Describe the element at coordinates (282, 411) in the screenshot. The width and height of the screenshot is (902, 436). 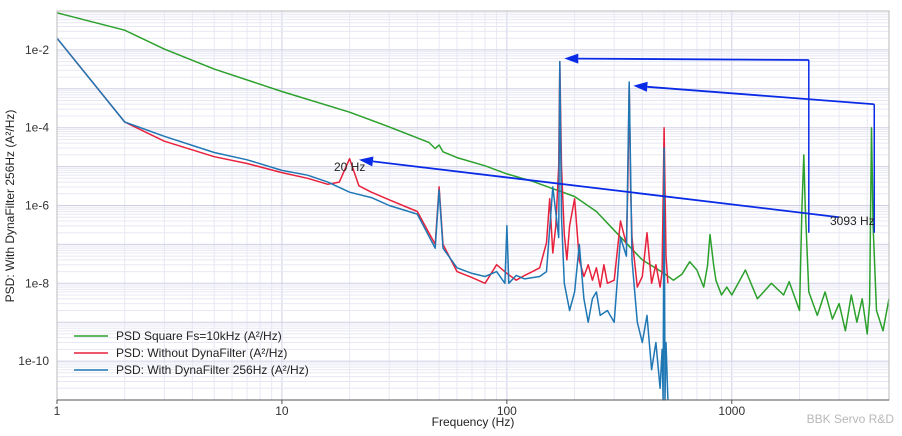
I see `x-tick-label: 10` at that location.